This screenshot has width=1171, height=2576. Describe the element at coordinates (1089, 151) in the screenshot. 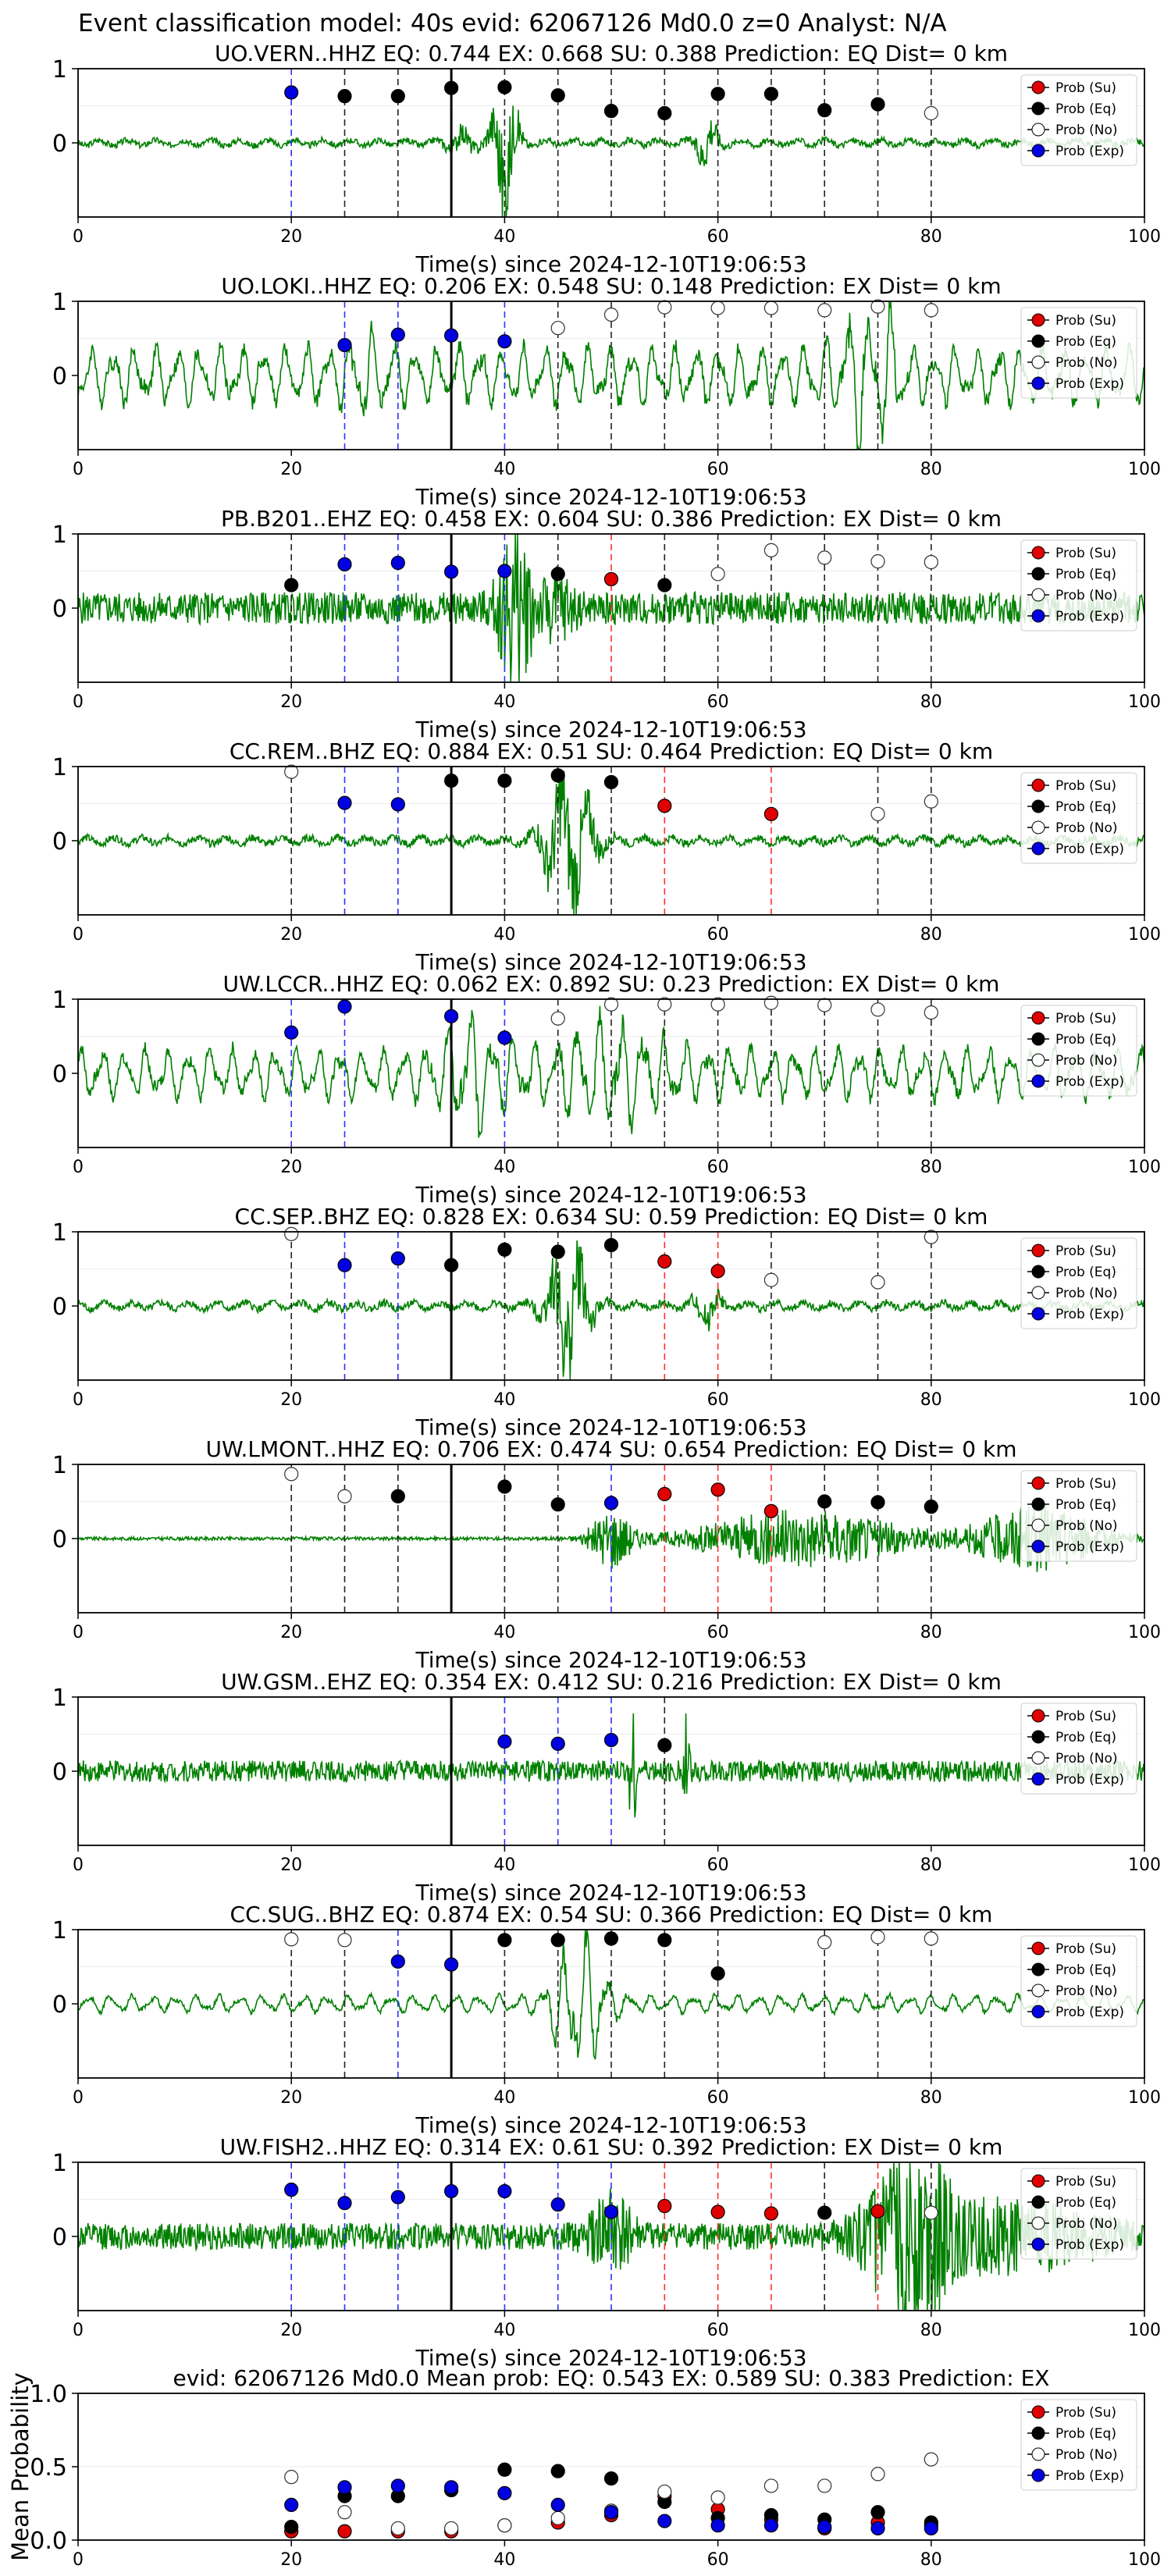

I see `legend-label-ex: Prob (Exp)` at that location.